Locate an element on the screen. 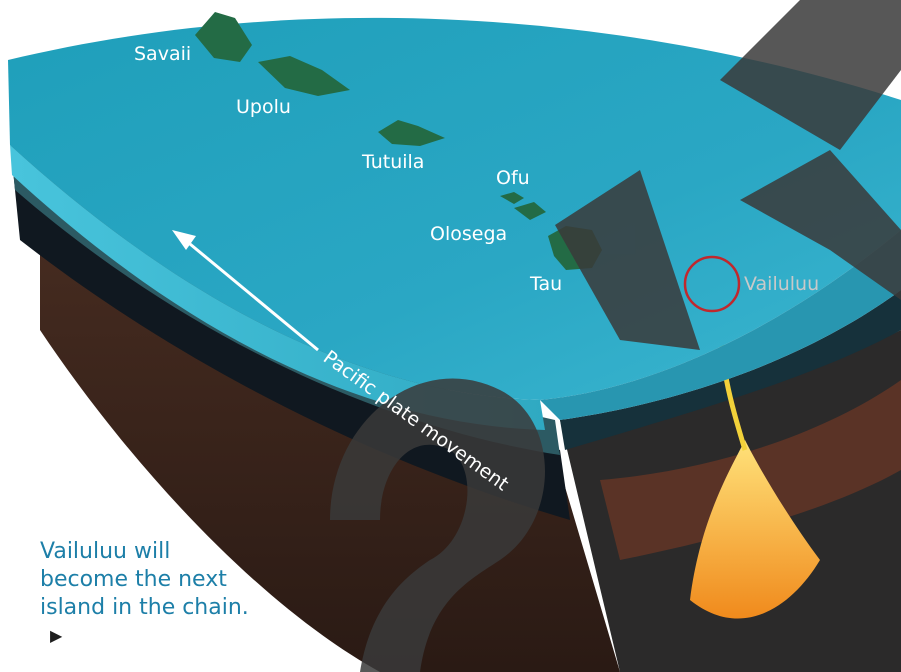  label-vailuluu: Vailuluu is located at coordinates (781, 284).